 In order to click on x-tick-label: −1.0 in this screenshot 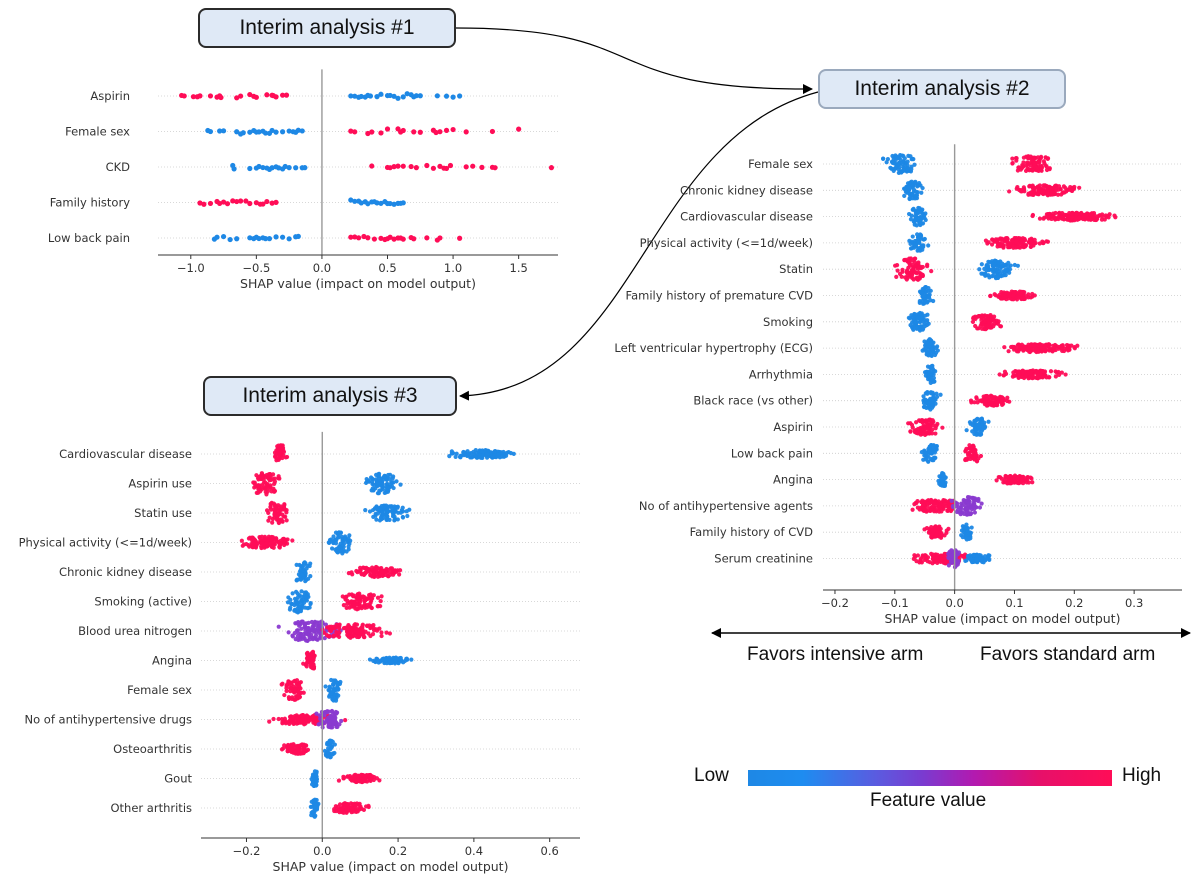, I will do `click(191, 268)`.